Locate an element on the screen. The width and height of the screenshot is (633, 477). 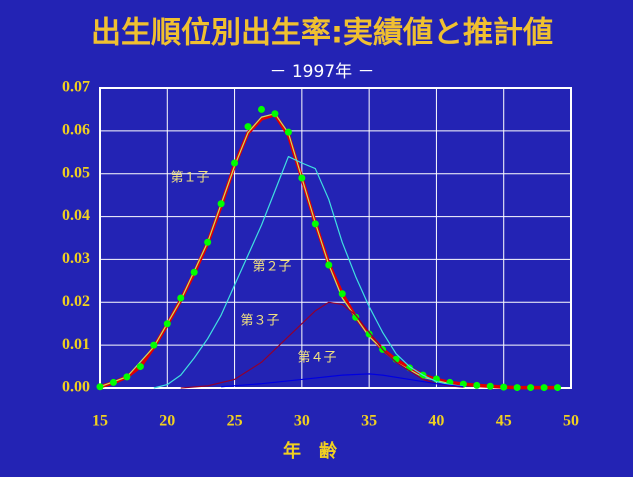
y-tick-label: 0.02 is located at coordinates (76, 301).